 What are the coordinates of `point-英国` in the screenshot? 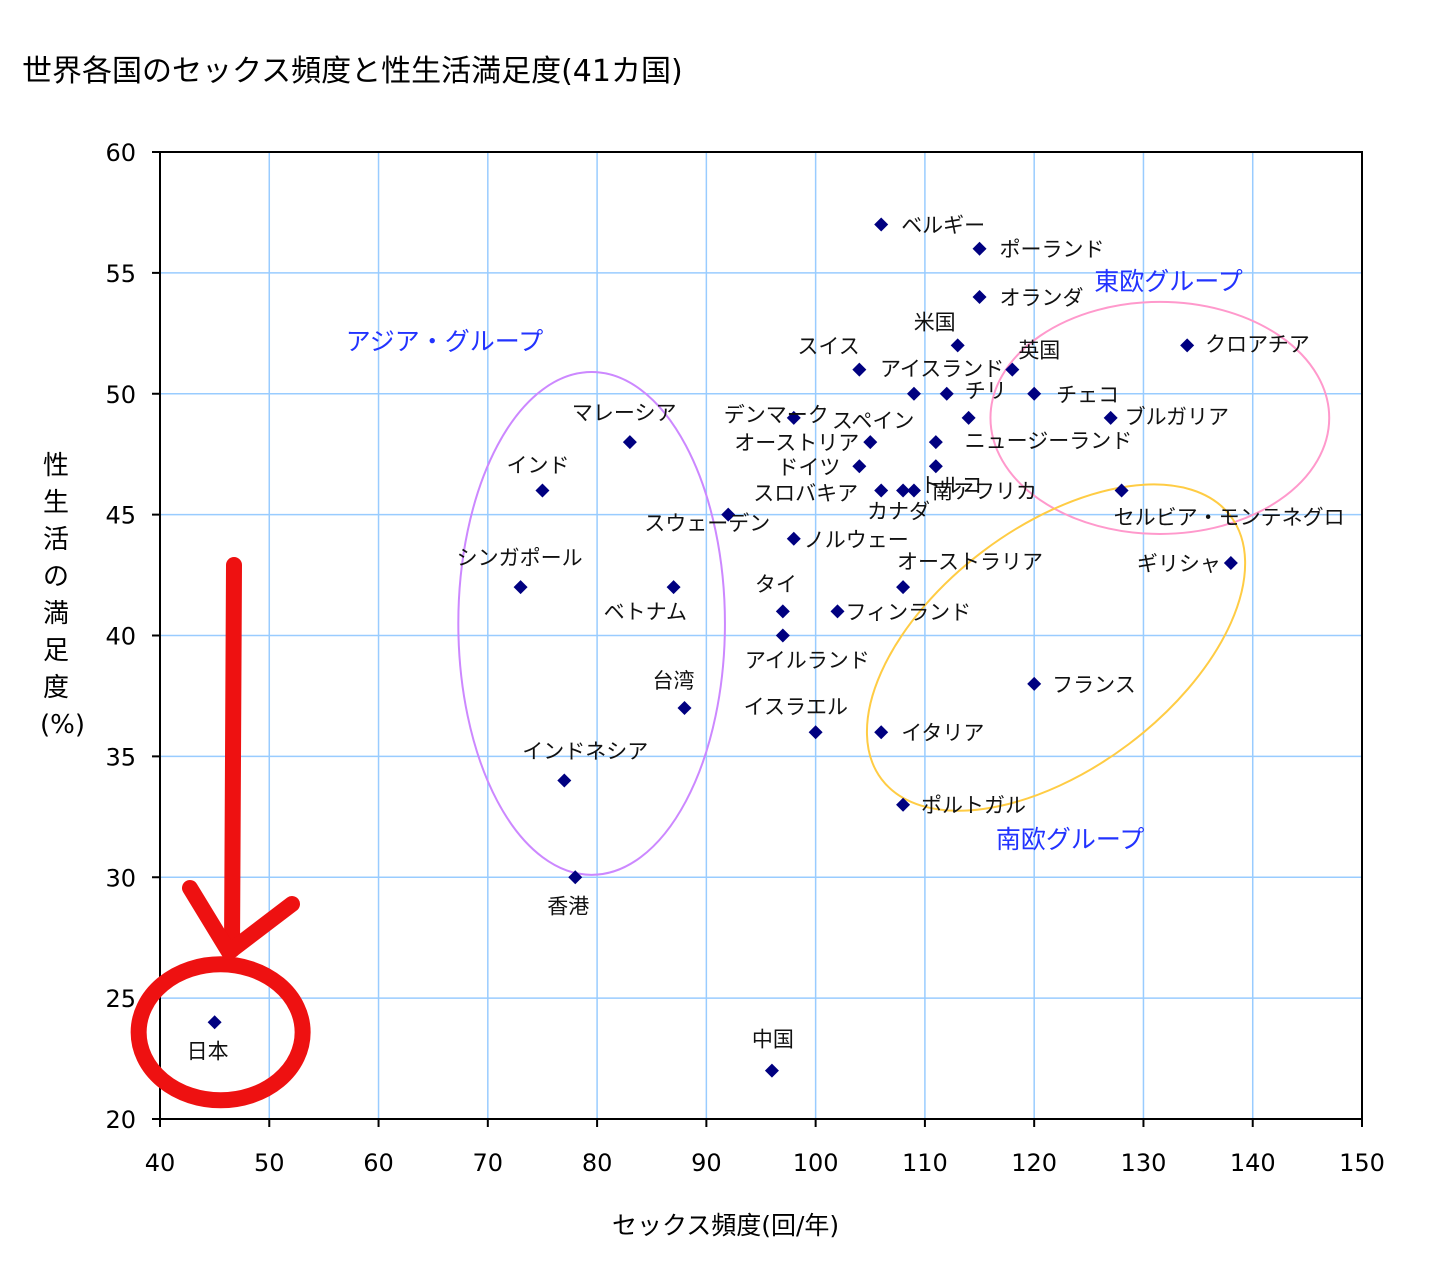 It's located at (1012, 369).